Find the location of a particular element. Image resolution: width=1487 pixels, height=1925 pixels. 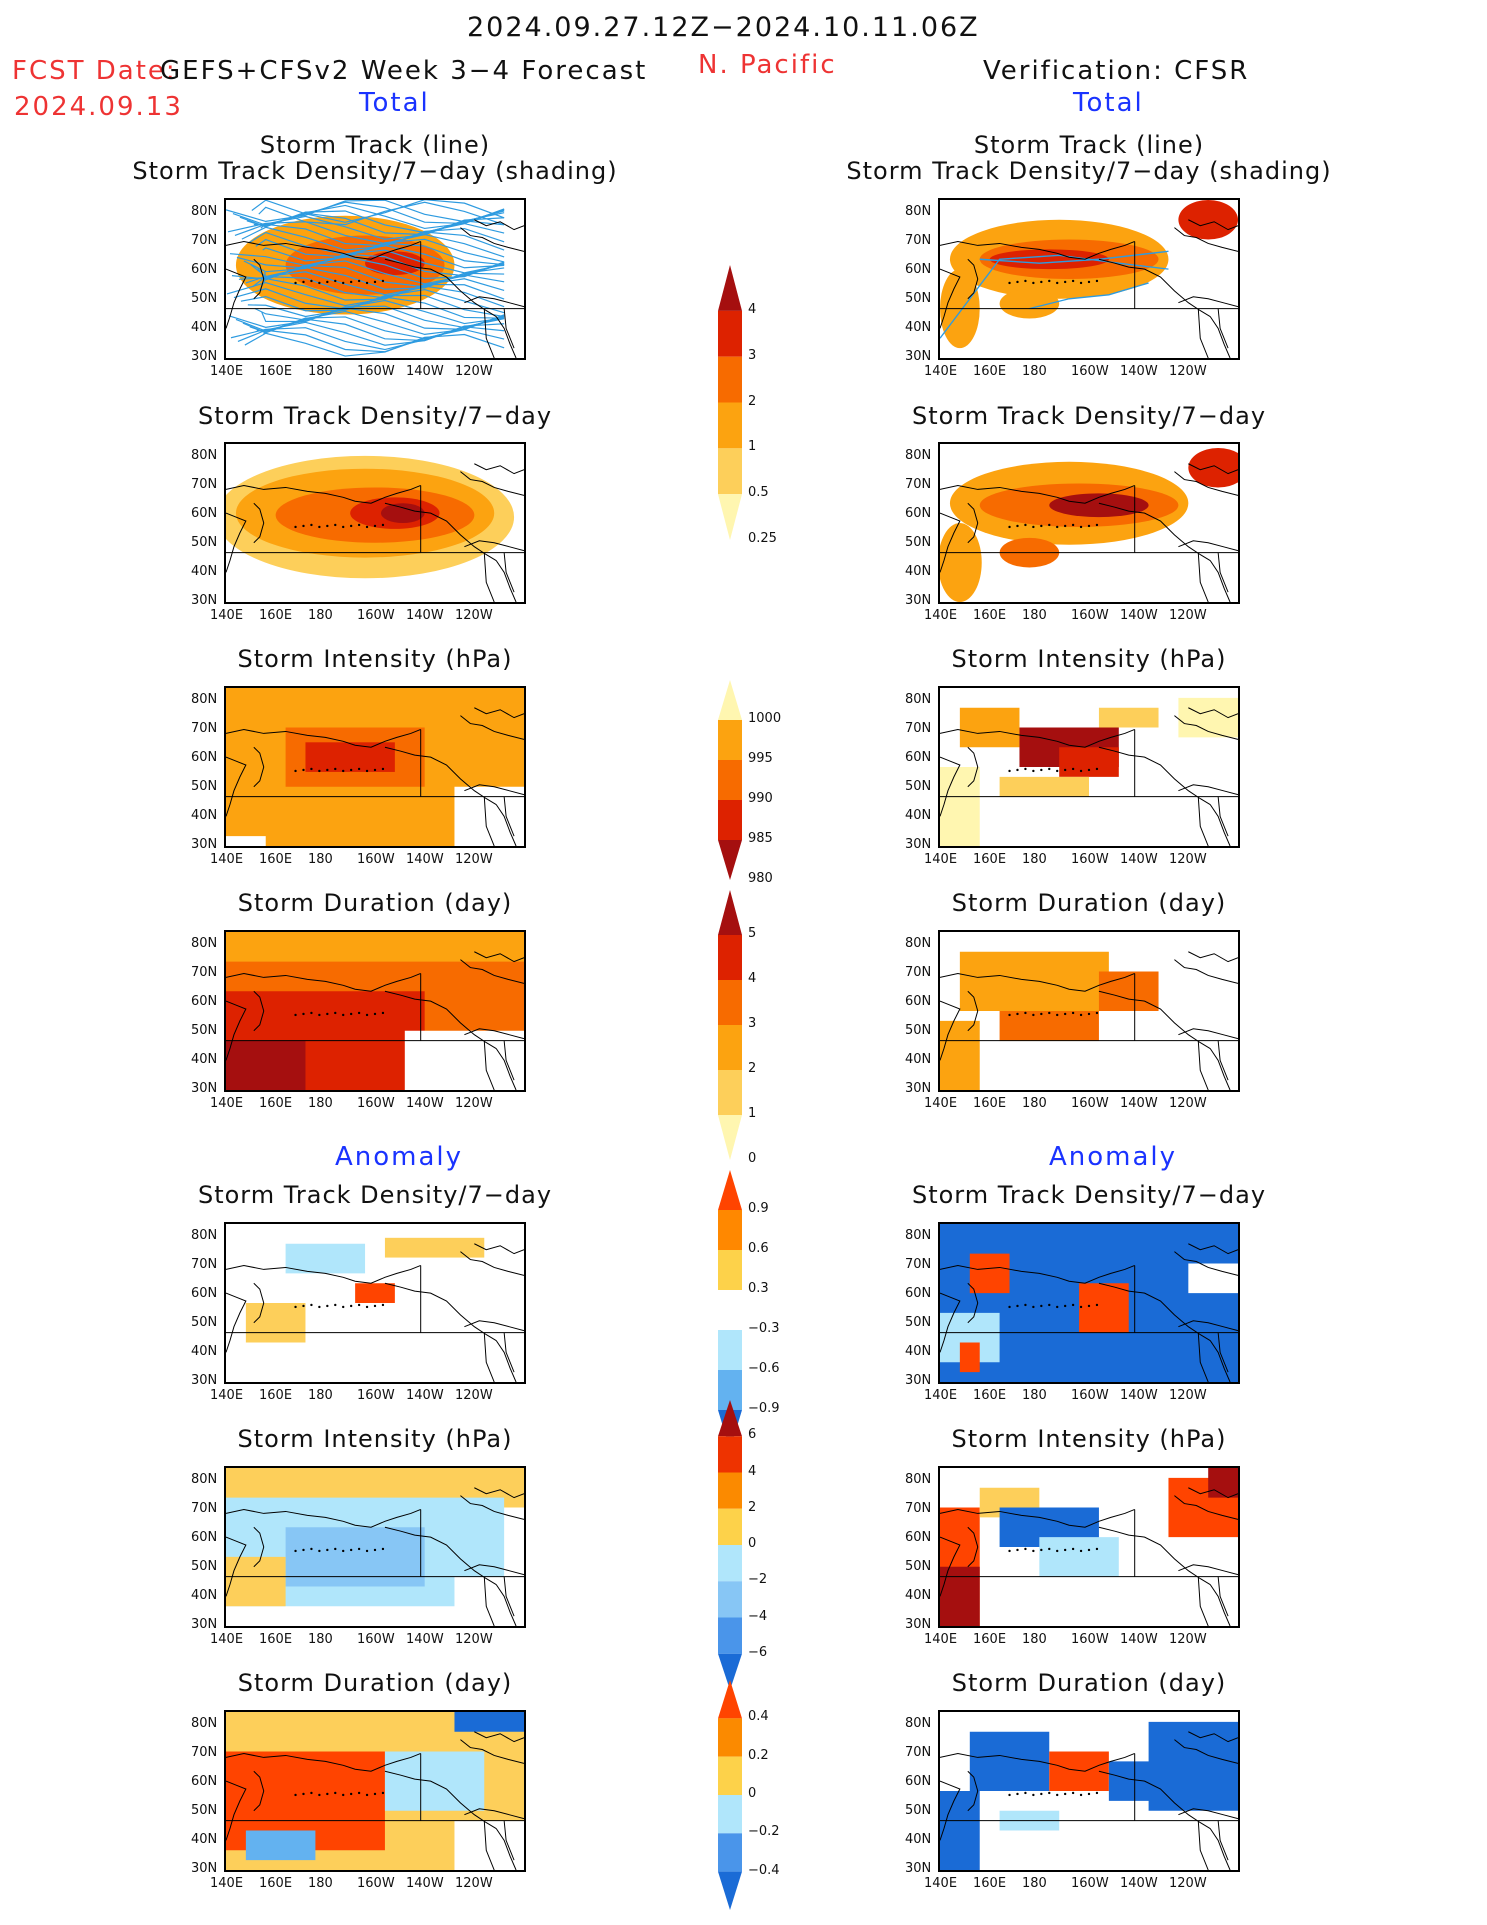

colorbar-label: 0.4 is located at coordinates (758, 1717).